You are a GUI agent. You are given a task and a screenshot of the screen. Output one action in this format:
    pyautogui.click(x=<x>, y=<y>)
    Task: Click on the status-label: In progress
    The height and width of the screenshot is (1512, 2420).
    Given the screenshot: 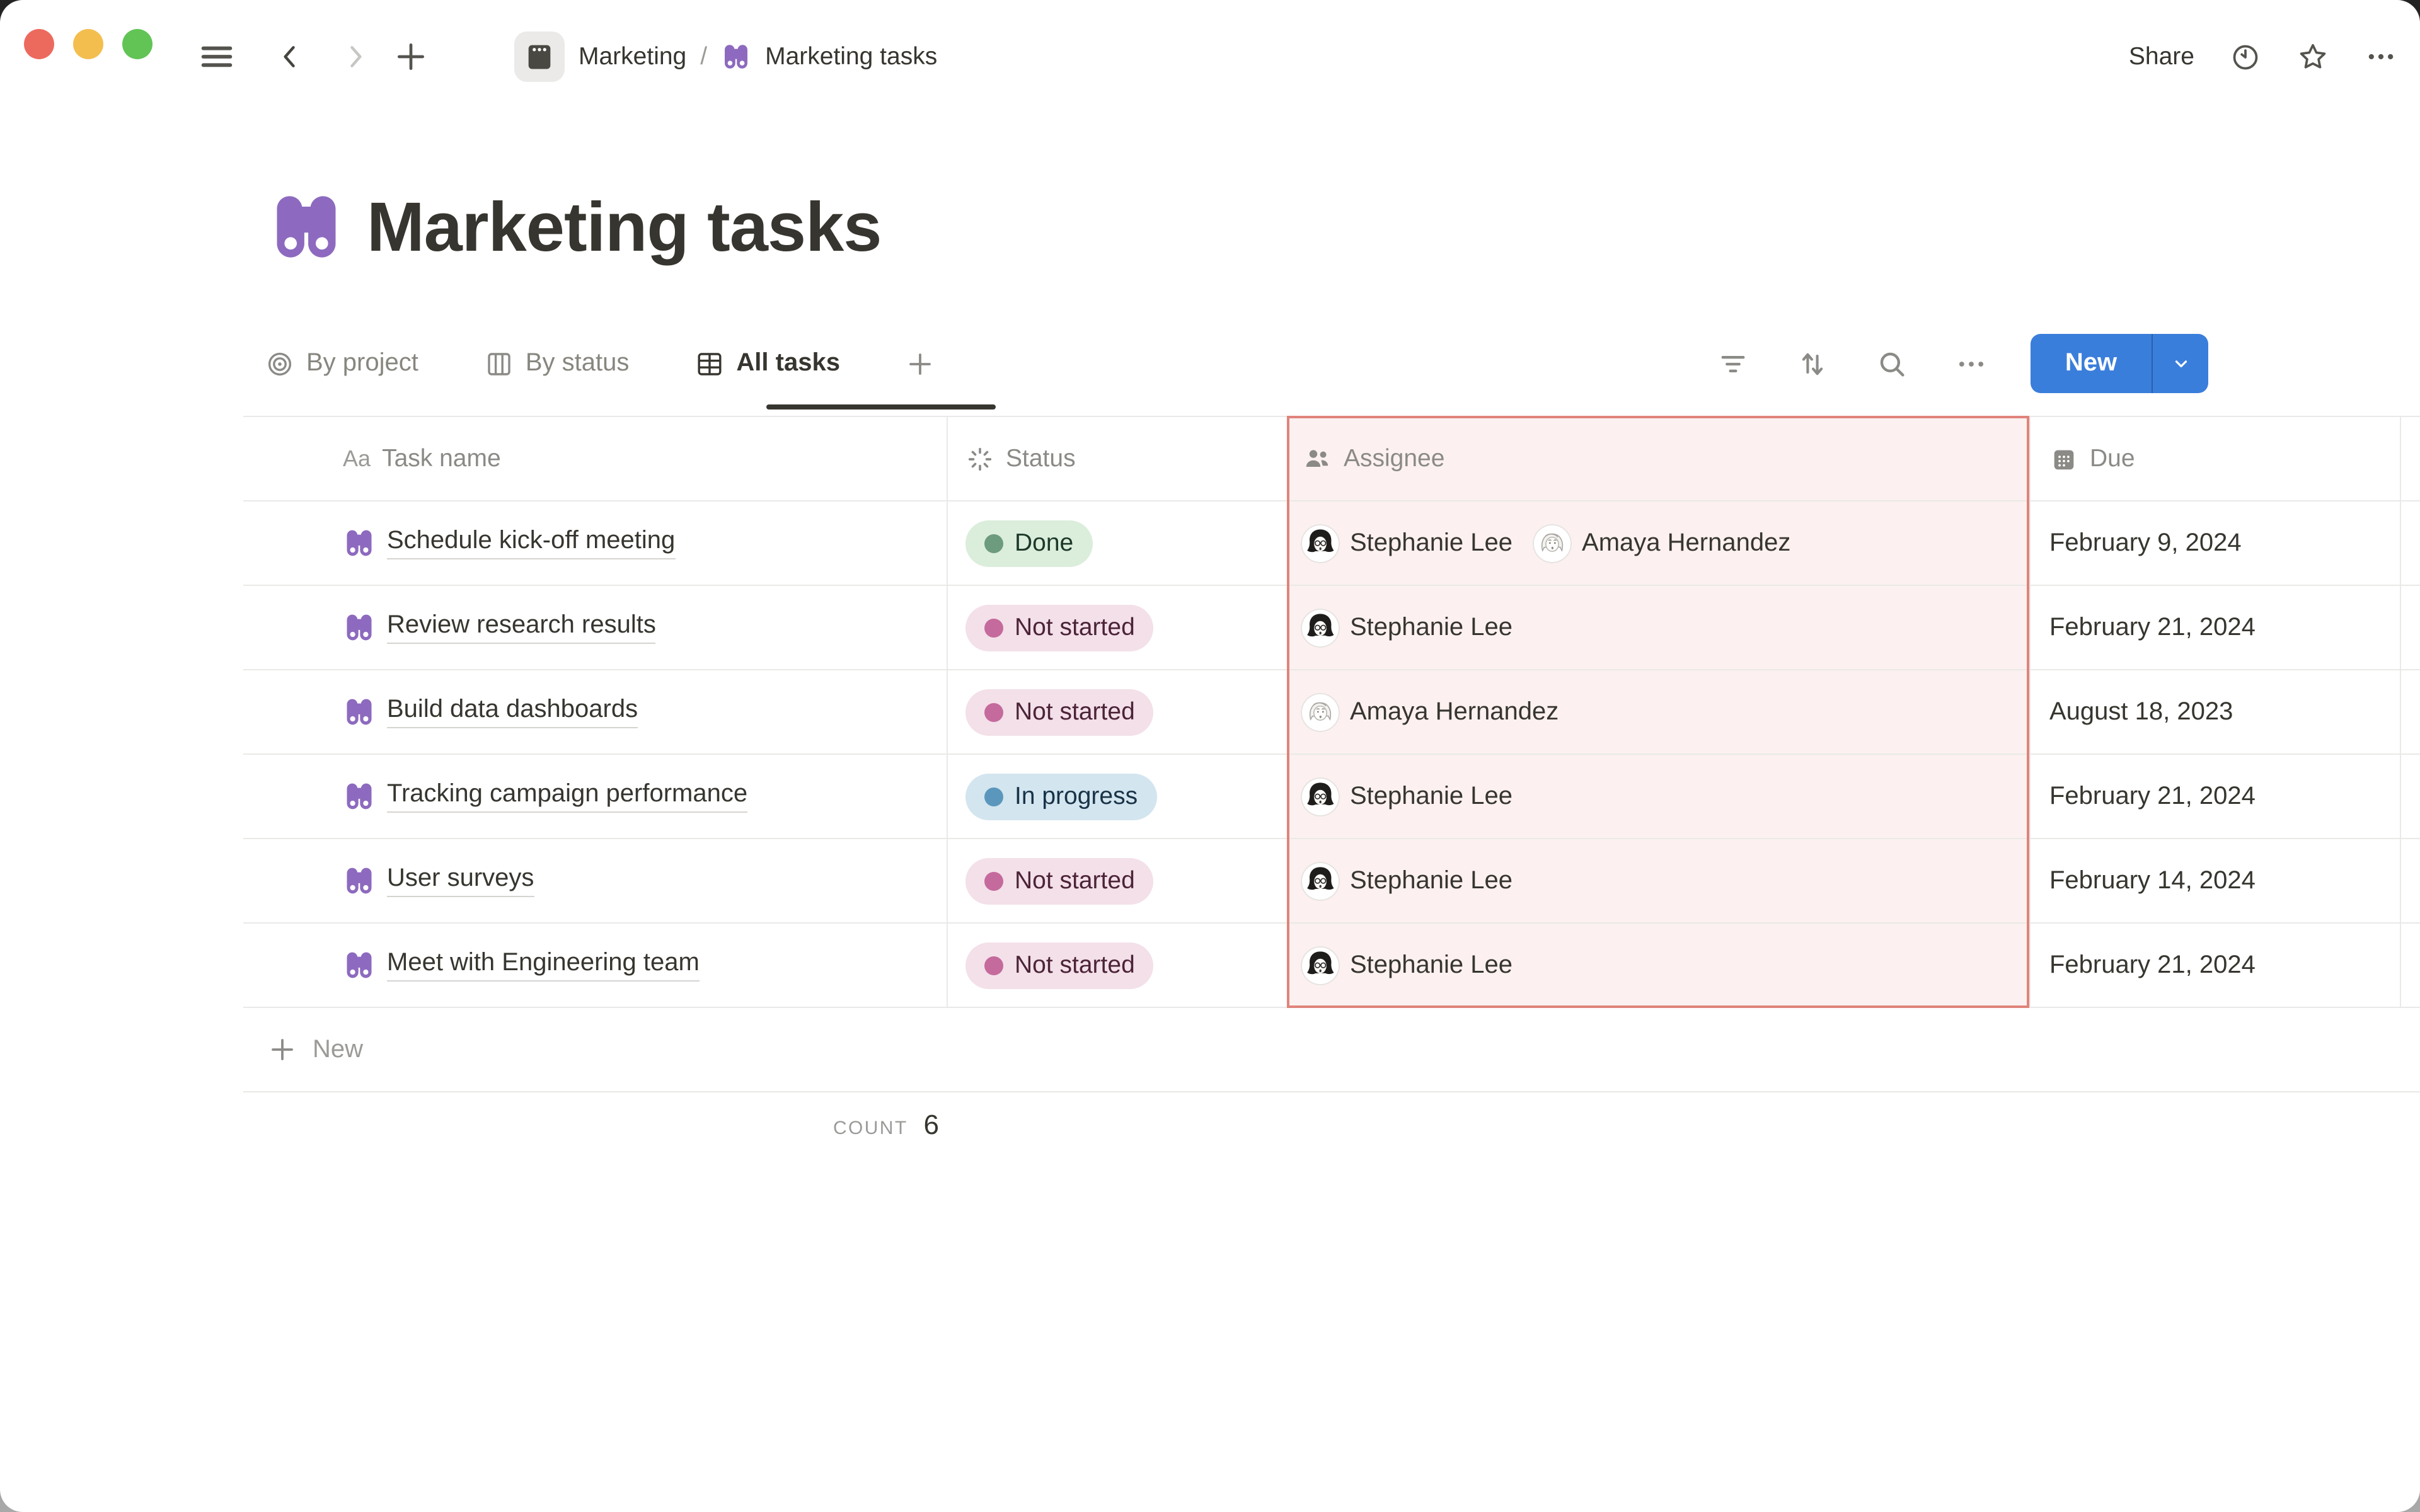 What is the action you would take?
    pyautogui.click(x=1076, y=796)
    